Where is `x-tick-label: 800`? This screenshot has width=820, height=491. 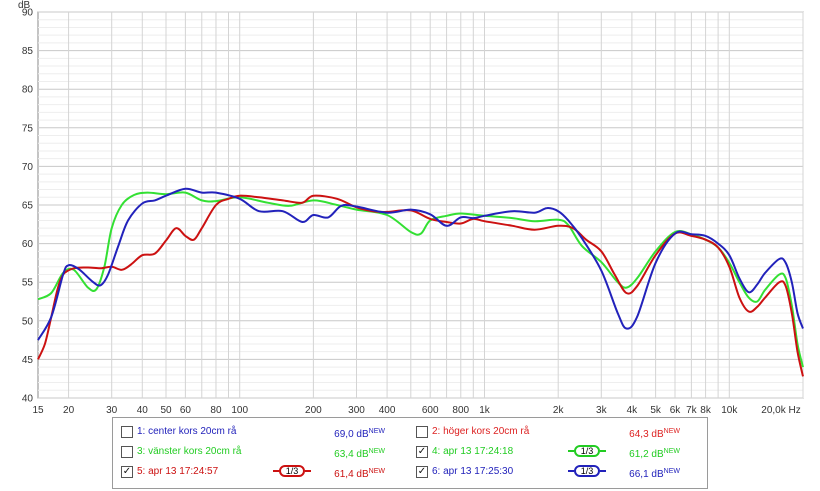 x-tick-label: 800 is located at coordinates (460, 410).